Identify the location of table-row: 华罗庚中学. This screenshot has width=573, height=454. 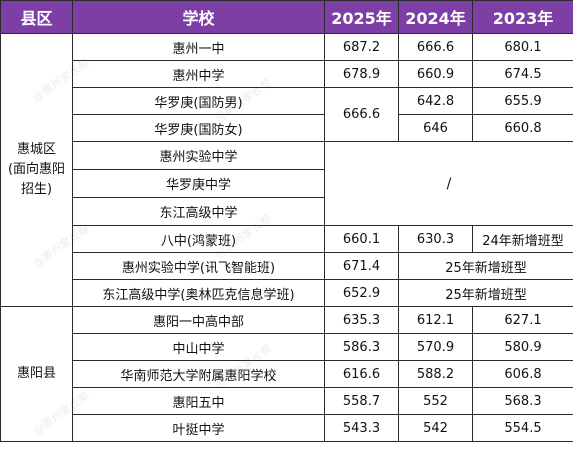
(287, 183).